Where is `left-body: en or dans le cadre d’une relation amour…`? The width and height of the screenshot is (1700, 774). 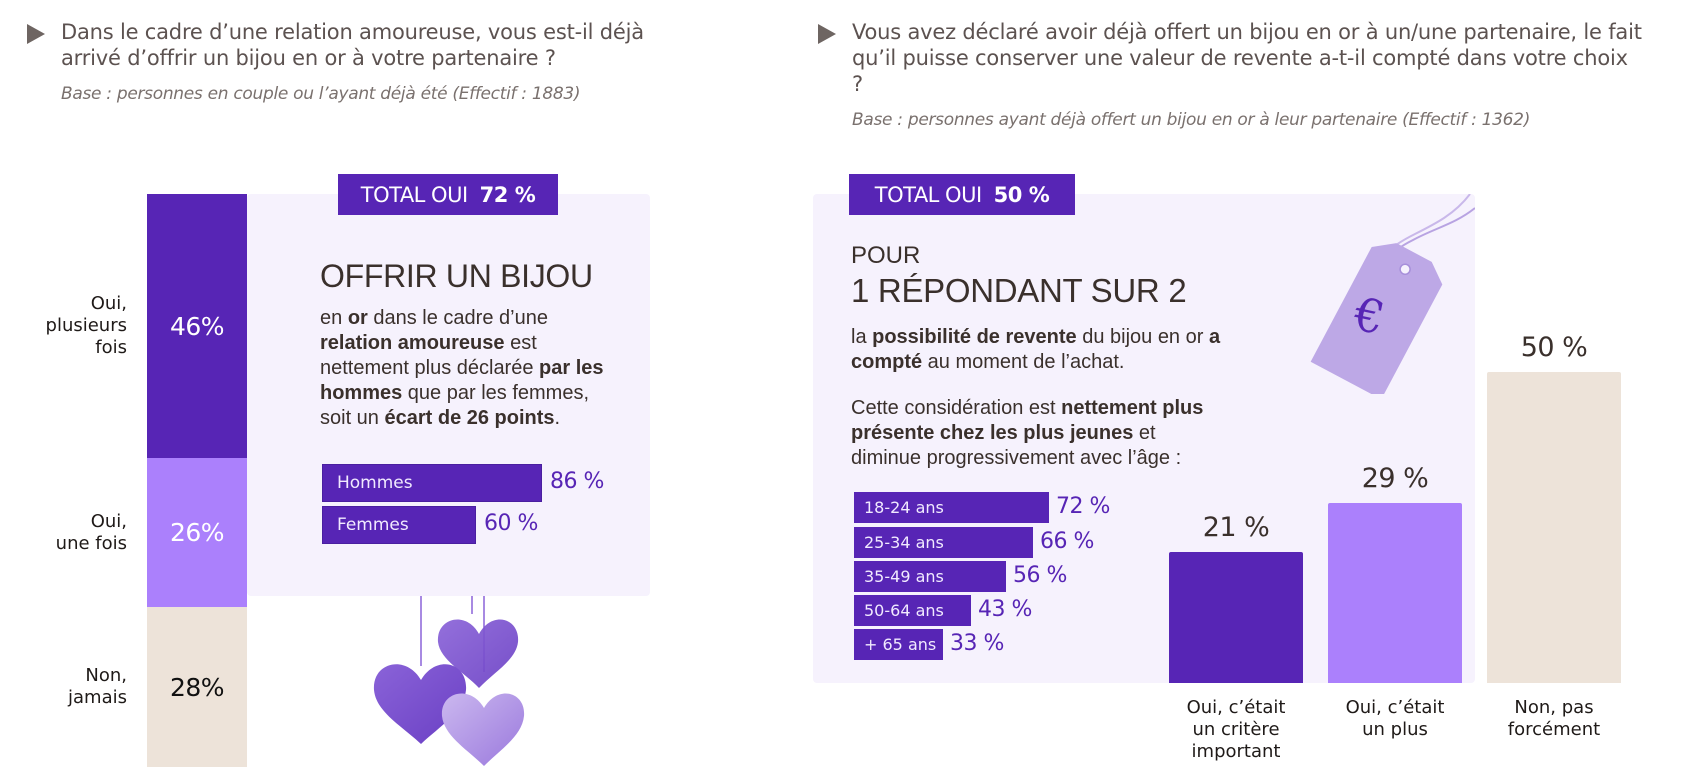 left-body: en or dans le cadre d’une relation amour… is located at coordinates (470, 368).